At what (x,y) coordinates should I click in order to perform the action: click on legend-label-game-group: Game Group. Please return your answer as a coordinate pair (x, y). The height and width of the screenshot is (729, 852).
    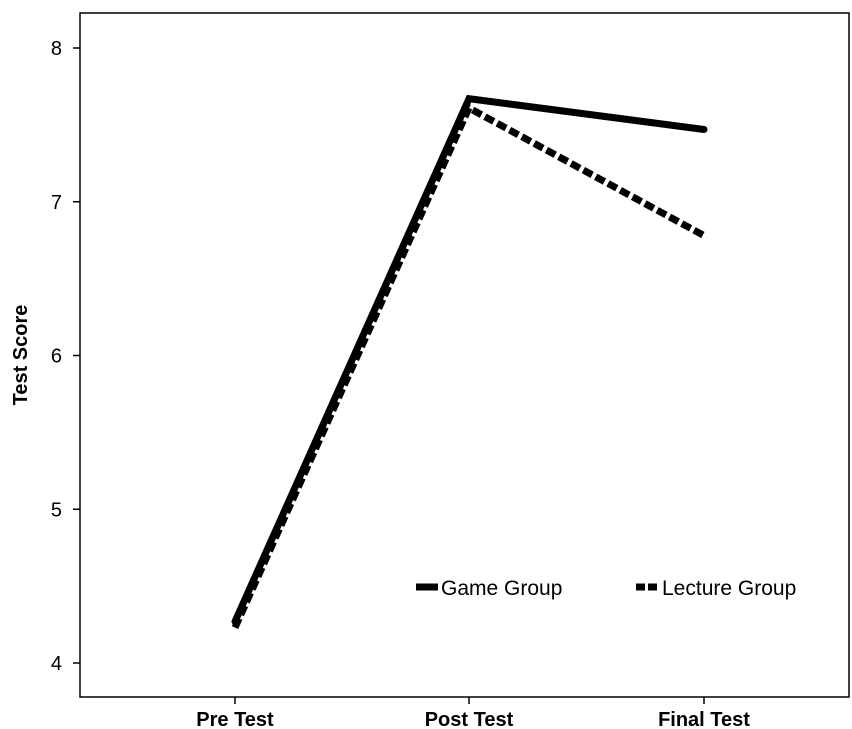
    Looking at the image, I should click on (501, 588).